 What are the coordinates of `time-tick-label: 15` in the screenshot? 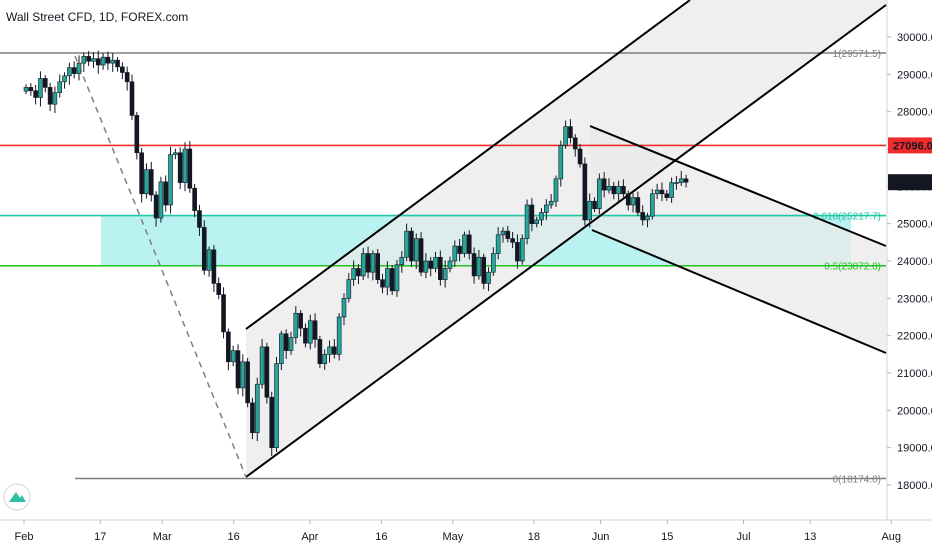 It's located at (667, 537).